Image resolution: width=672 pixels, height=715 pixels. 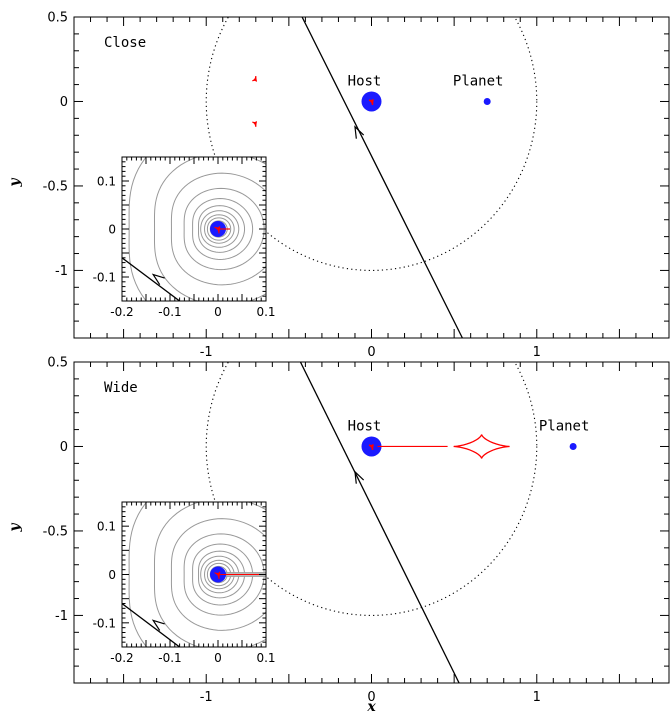 I want to click on panel-label: Wide, so click(x=121, y=388).